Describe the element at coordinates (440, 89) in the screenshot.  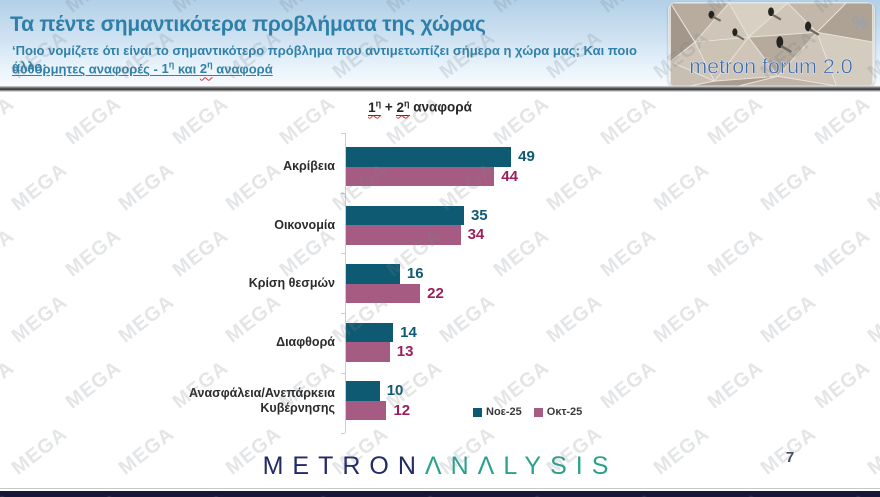
I see `header-separator` at that location.